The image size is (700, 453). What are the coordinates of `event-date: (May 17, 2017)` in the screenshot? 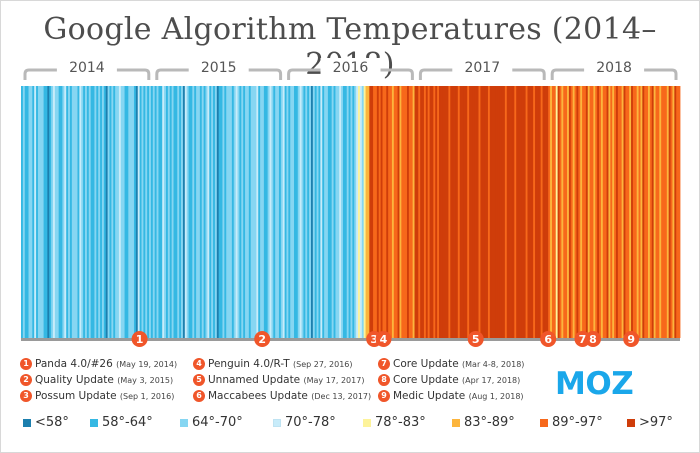 It's located at (334, 380).